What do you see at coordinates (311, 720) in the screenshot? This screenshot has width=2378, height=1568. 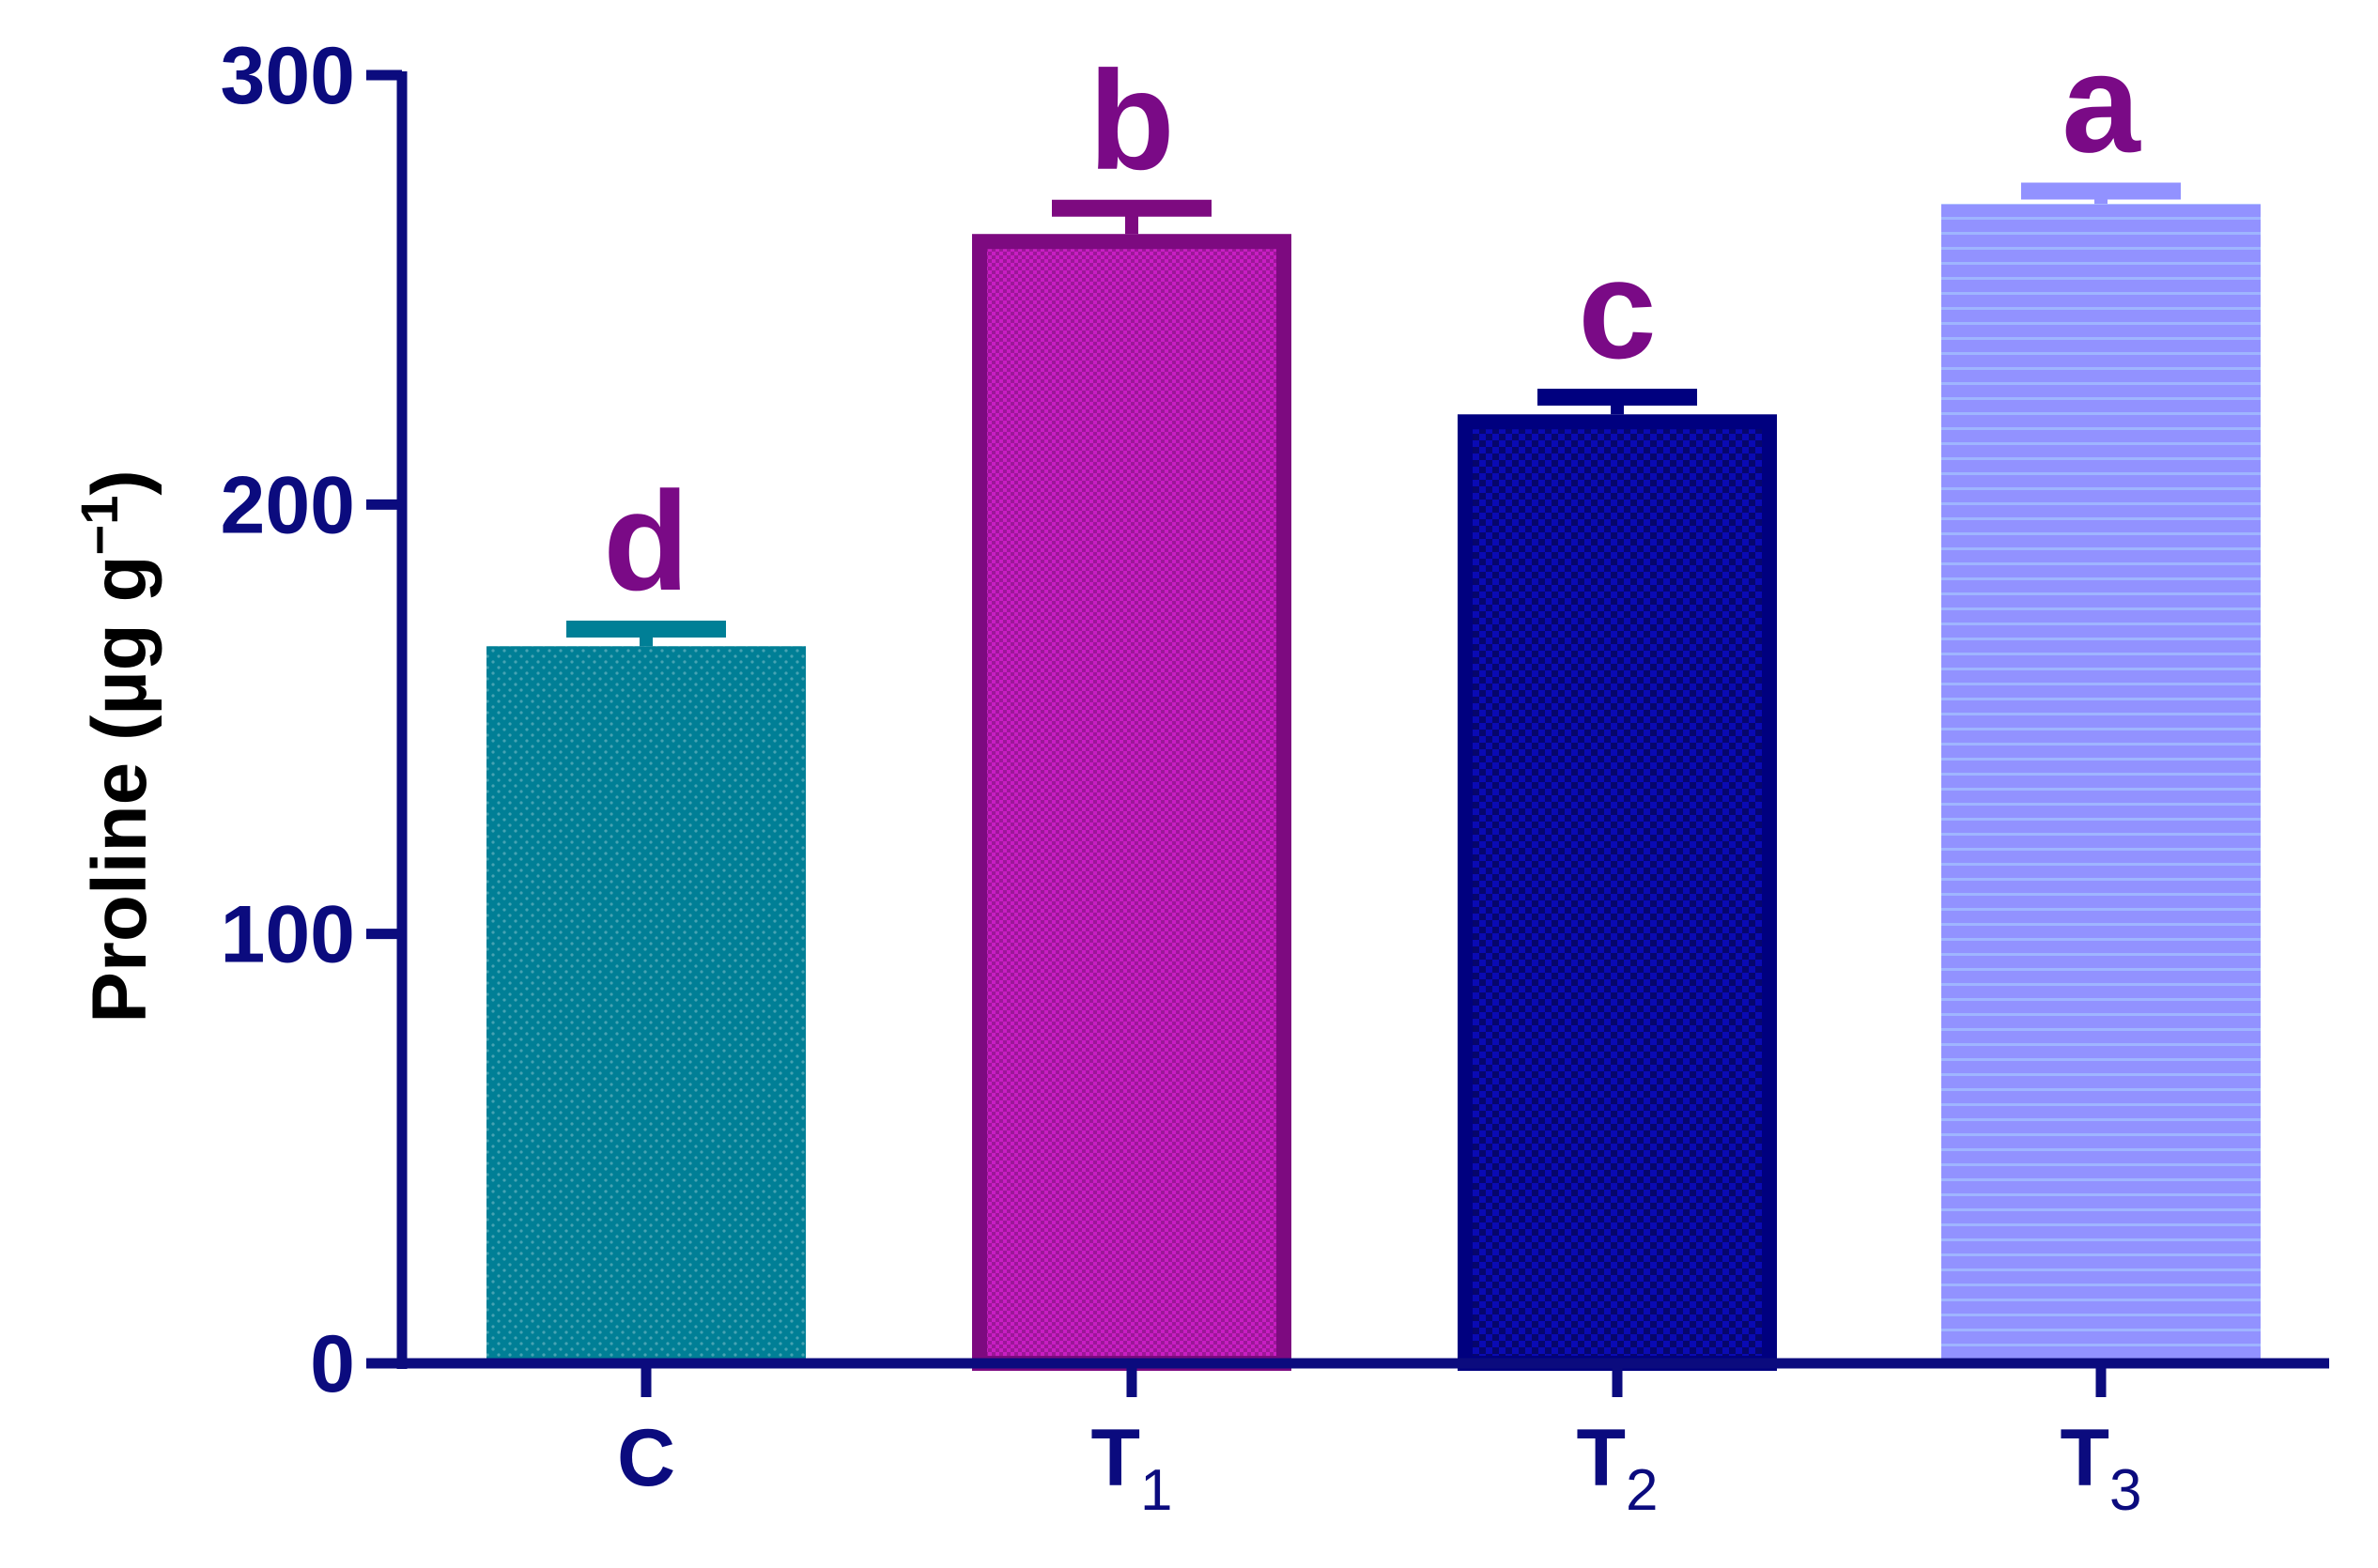 I see `y-ticks: 0 100 200 300` at bounding box center [311, 720].